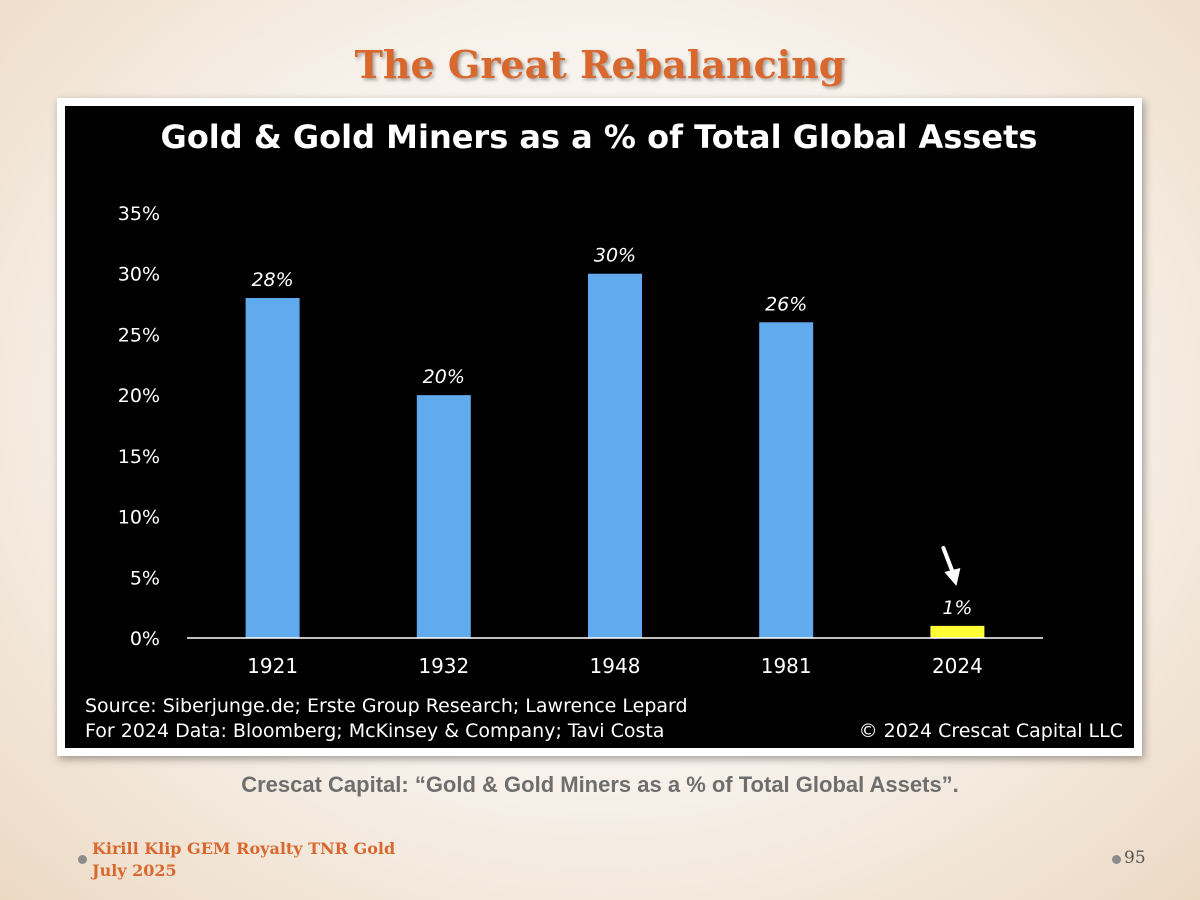 The width and height of the screenshot is (1200, 900). What do you see at coordinates (443, 516) in the screenshot?
I see `bar-1932` at bounding box center [443, 516].